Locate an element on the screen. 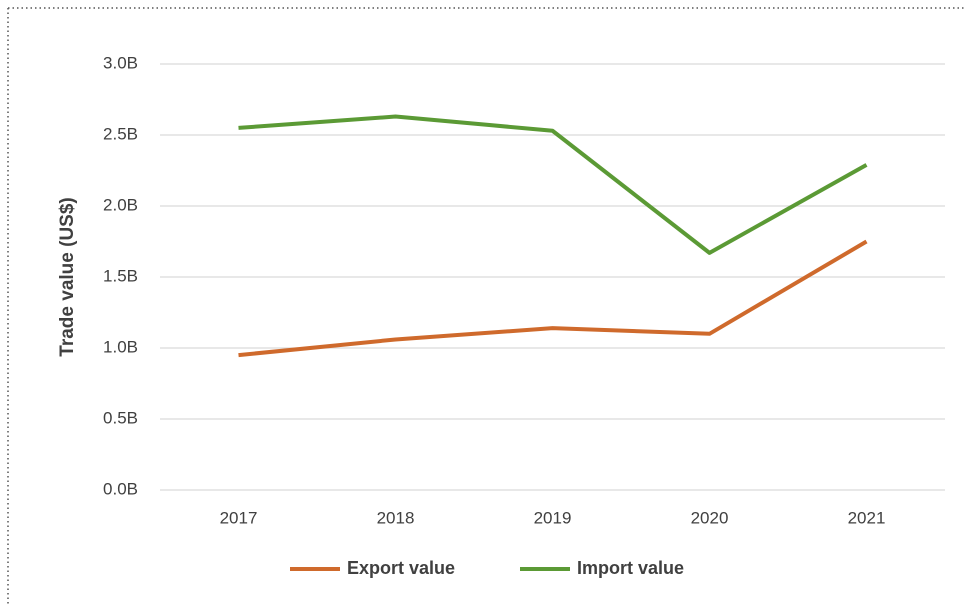  y-tick-label: 2.5B is located at coordinates (120, 133).